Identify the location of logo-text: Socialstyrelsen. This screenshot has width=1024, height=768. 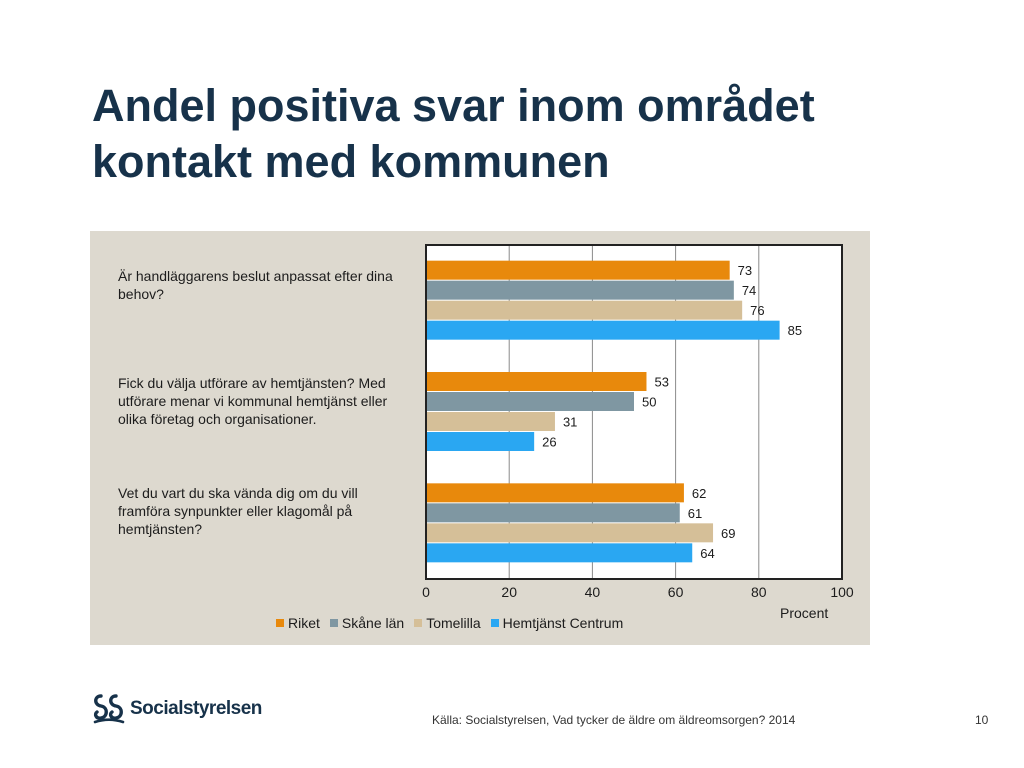
(196, 708).